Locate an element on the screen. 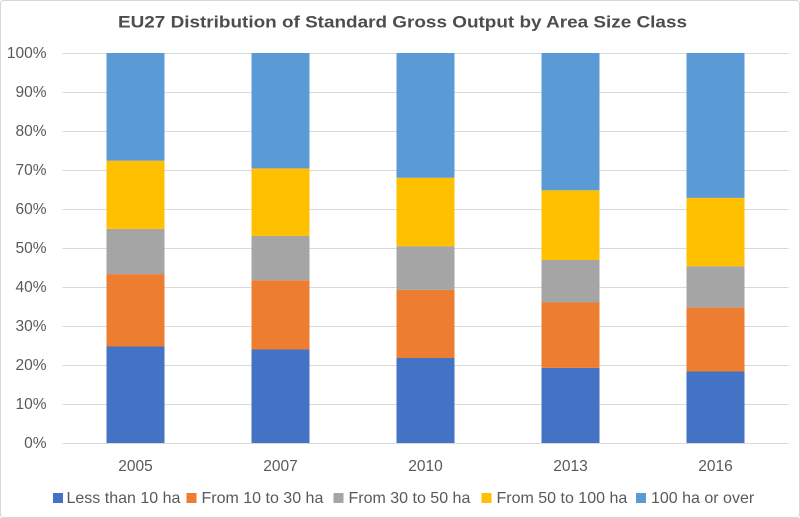 The width and height of the screenshot is (800, 518). svg-text: 2010 is located at coordinates (425, 466).